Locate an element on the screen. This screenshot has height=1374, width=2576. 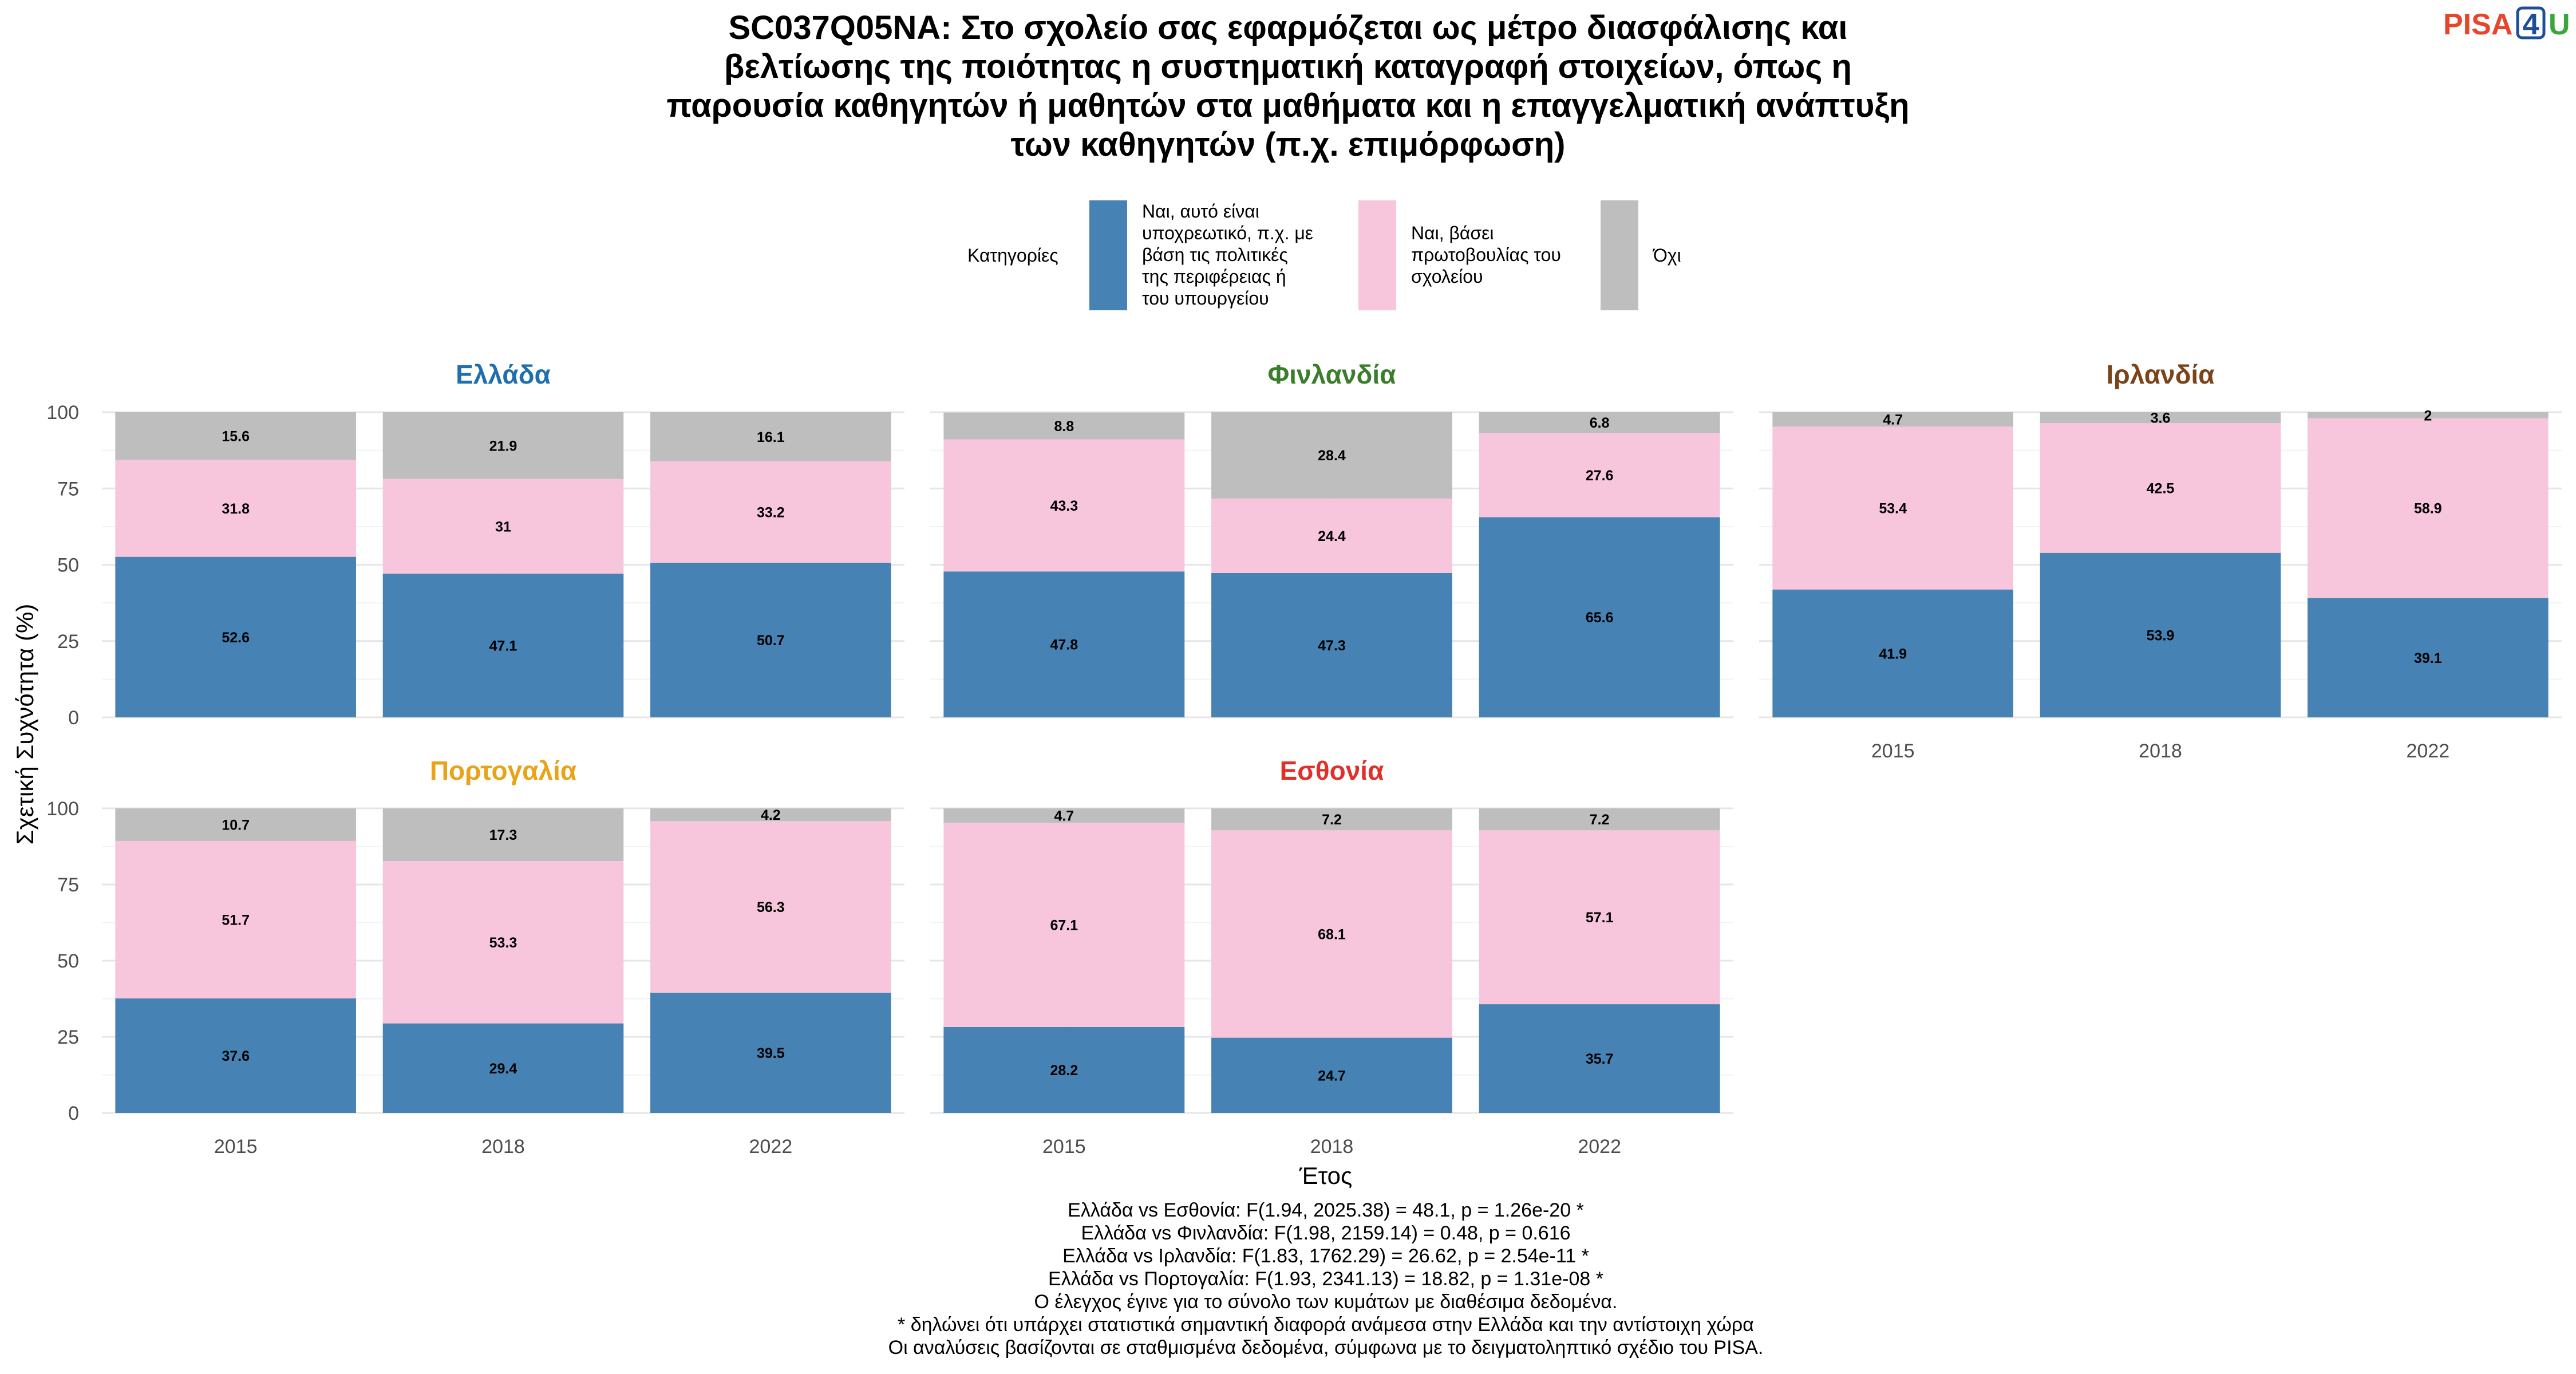
pisa4u-logo: PISA 4 U is located at coordinates (2506, 24).